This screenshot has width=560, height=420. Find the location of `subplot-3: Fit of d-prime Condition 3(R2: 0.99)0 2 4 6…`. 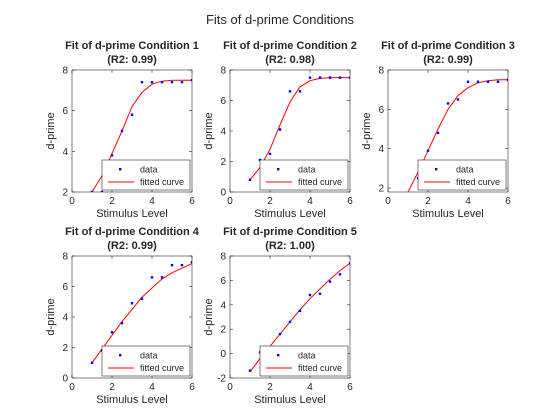

subplot-3: Fit of d-prime Condition 3(R2: 0.99)0 2 4 6… is located at coordinates (438, 130).